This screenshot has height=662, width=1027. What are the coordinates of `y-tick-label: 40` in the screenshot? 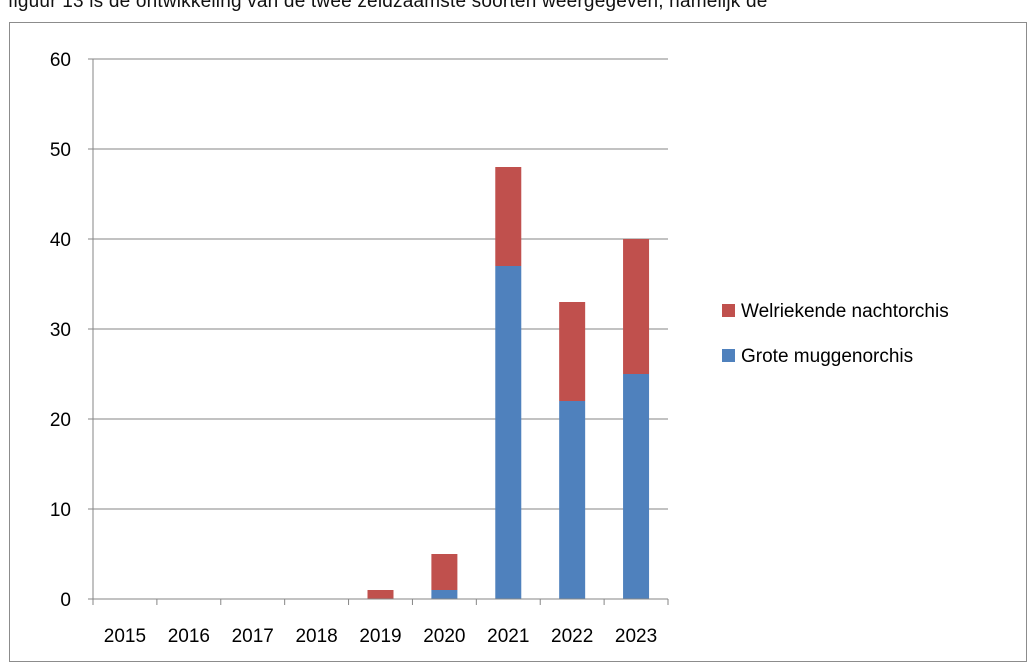 It's located at (60, 240).